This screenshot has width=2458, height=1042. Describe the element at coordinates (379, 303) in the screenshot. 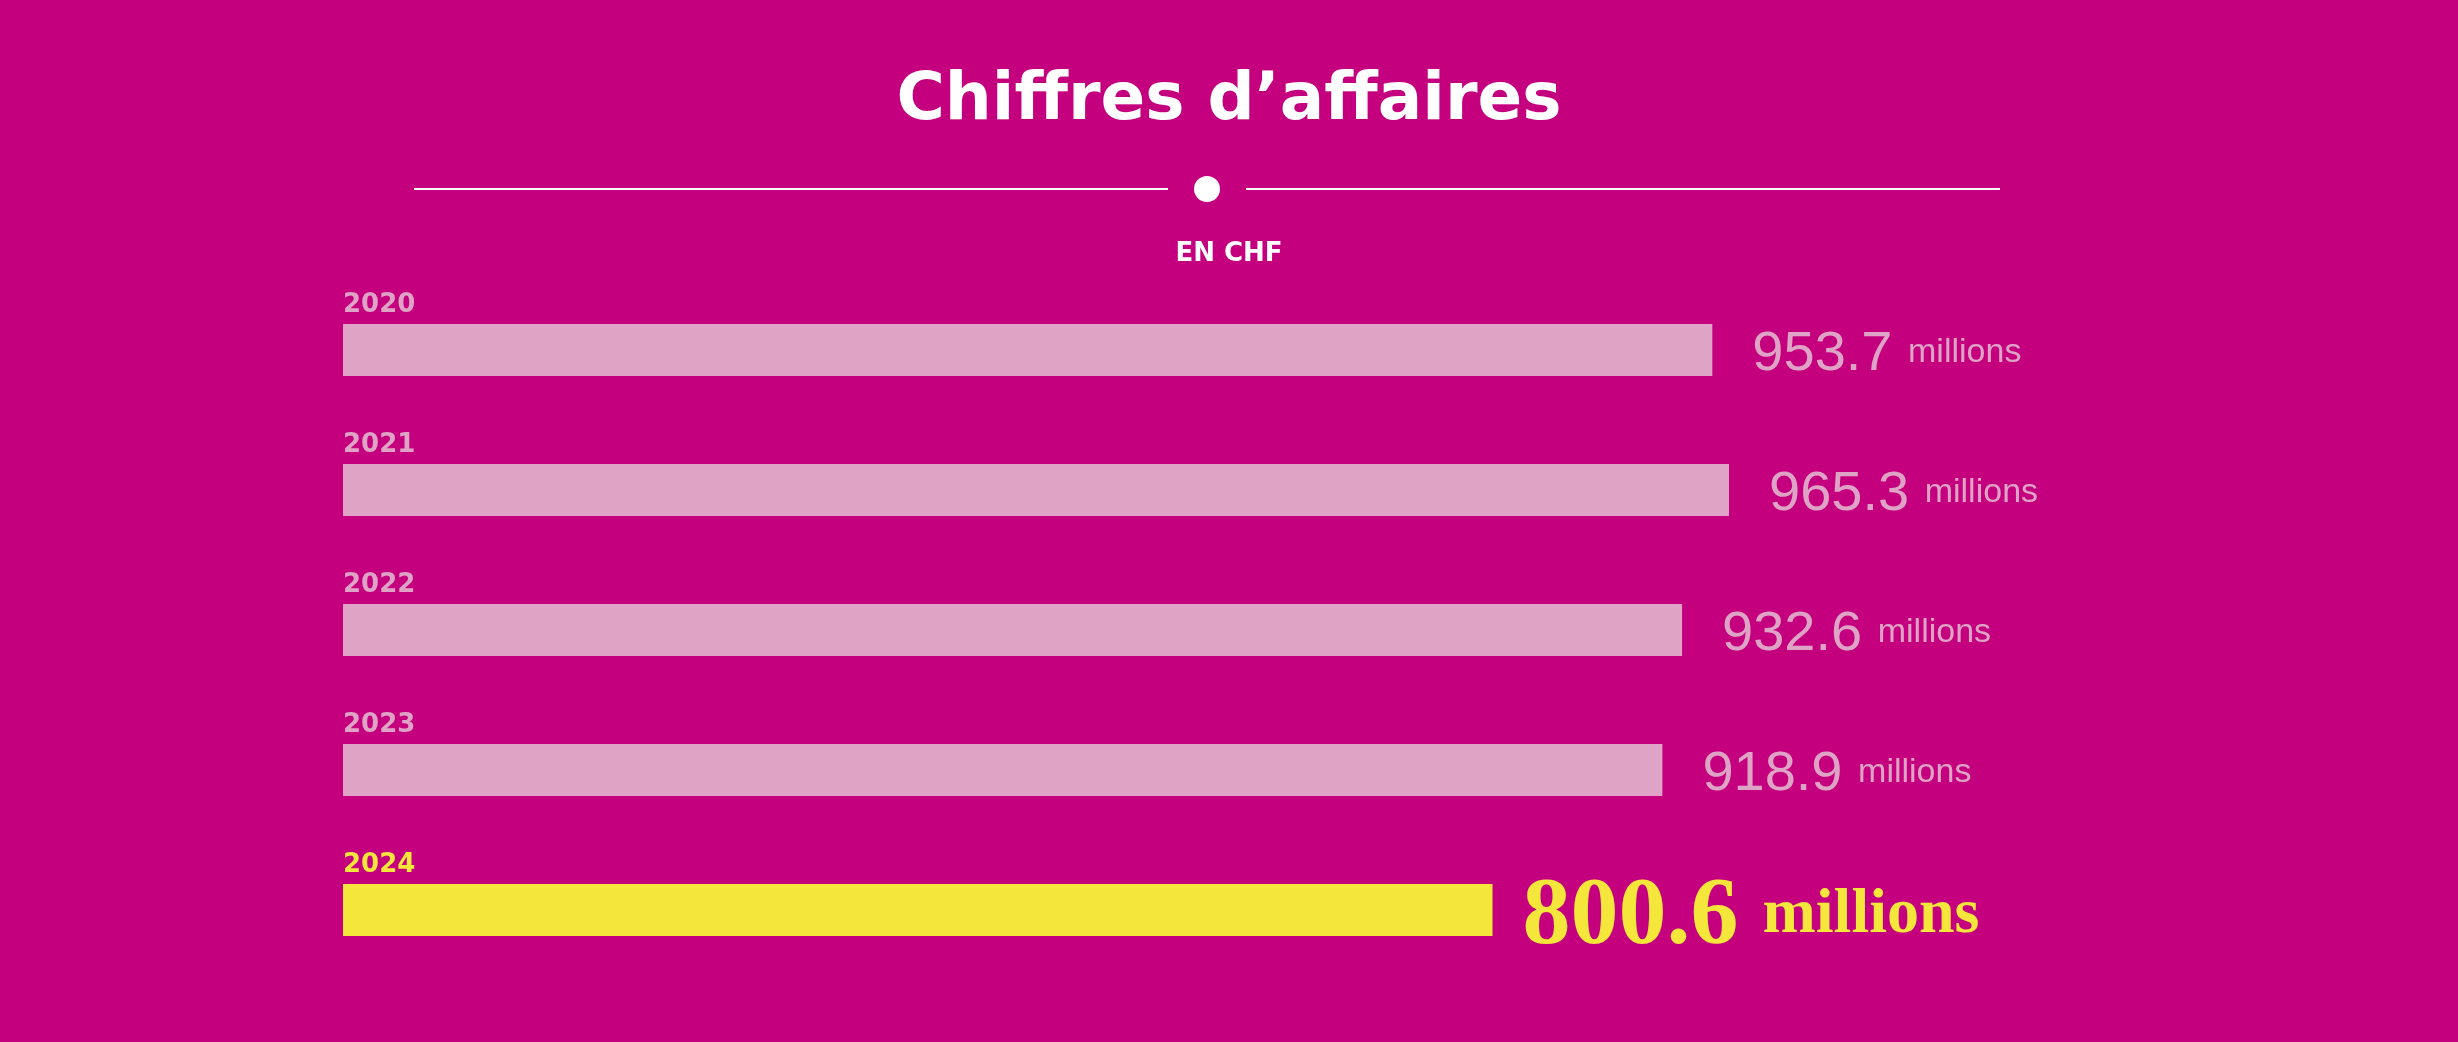

I see `y-tick-label: 2020` at that location.